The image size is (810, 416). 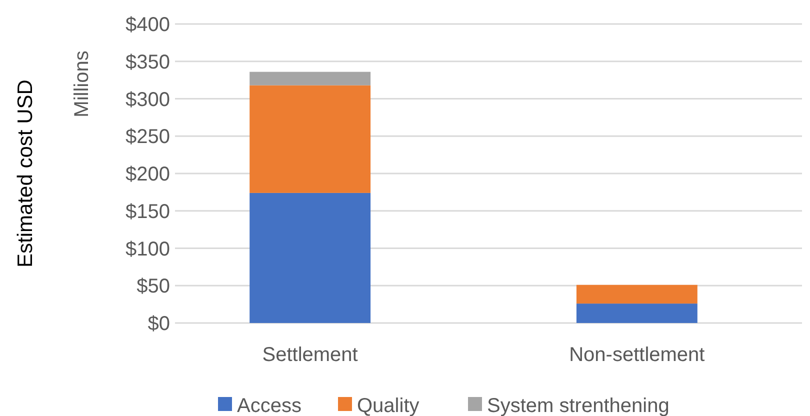 I want to click on legend-label: Access, so click(x=269, y=405).